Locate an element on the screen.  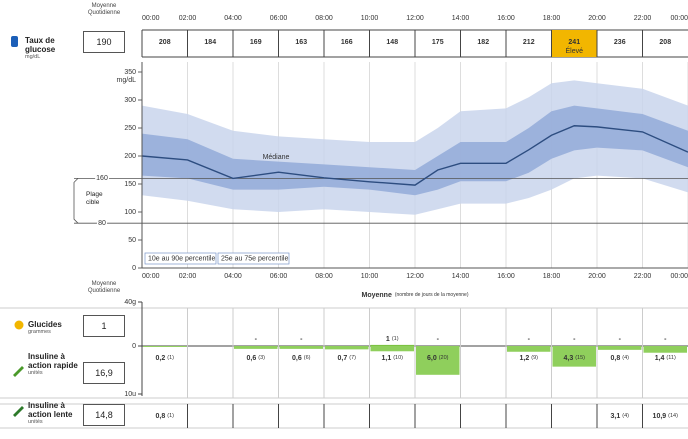
hour-label: 14:00 is located at coordinates (461, 18).